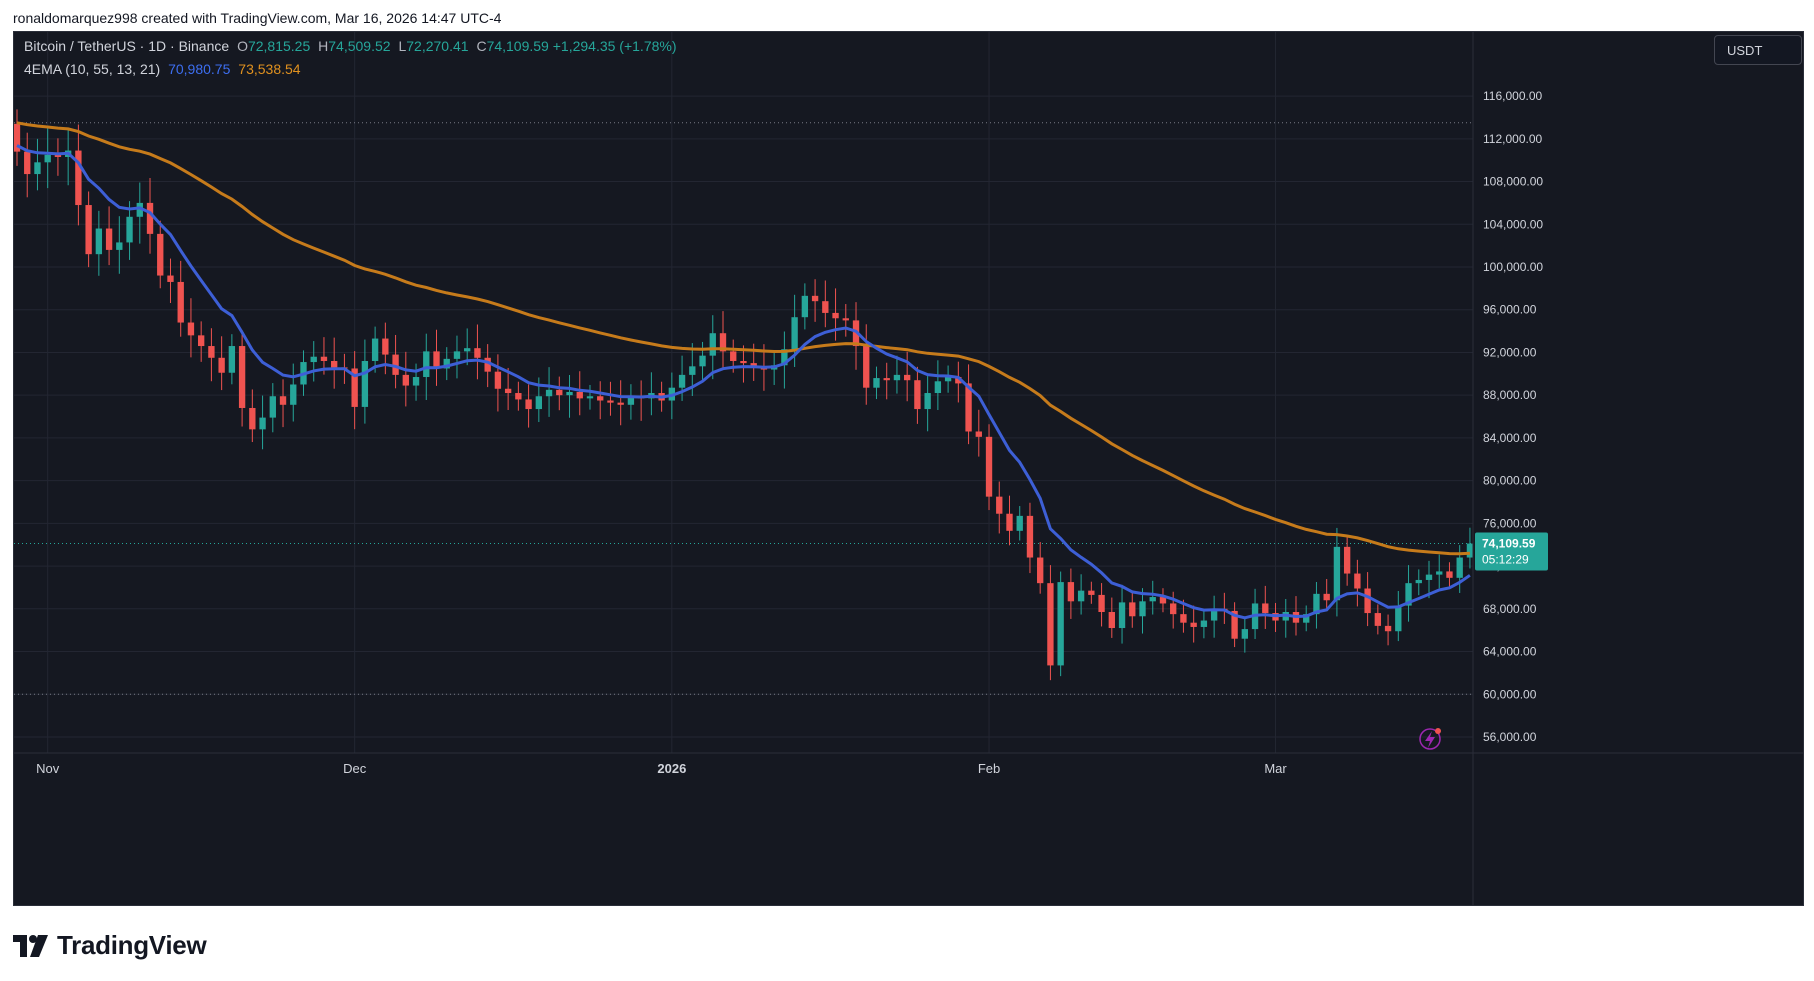 Image resolution: width=1814 pixels, height=981 pixels. Describe the element at coordinates (1510, 523) in the screenshot. I see `y-tick-label: 76,000.00` at that location.